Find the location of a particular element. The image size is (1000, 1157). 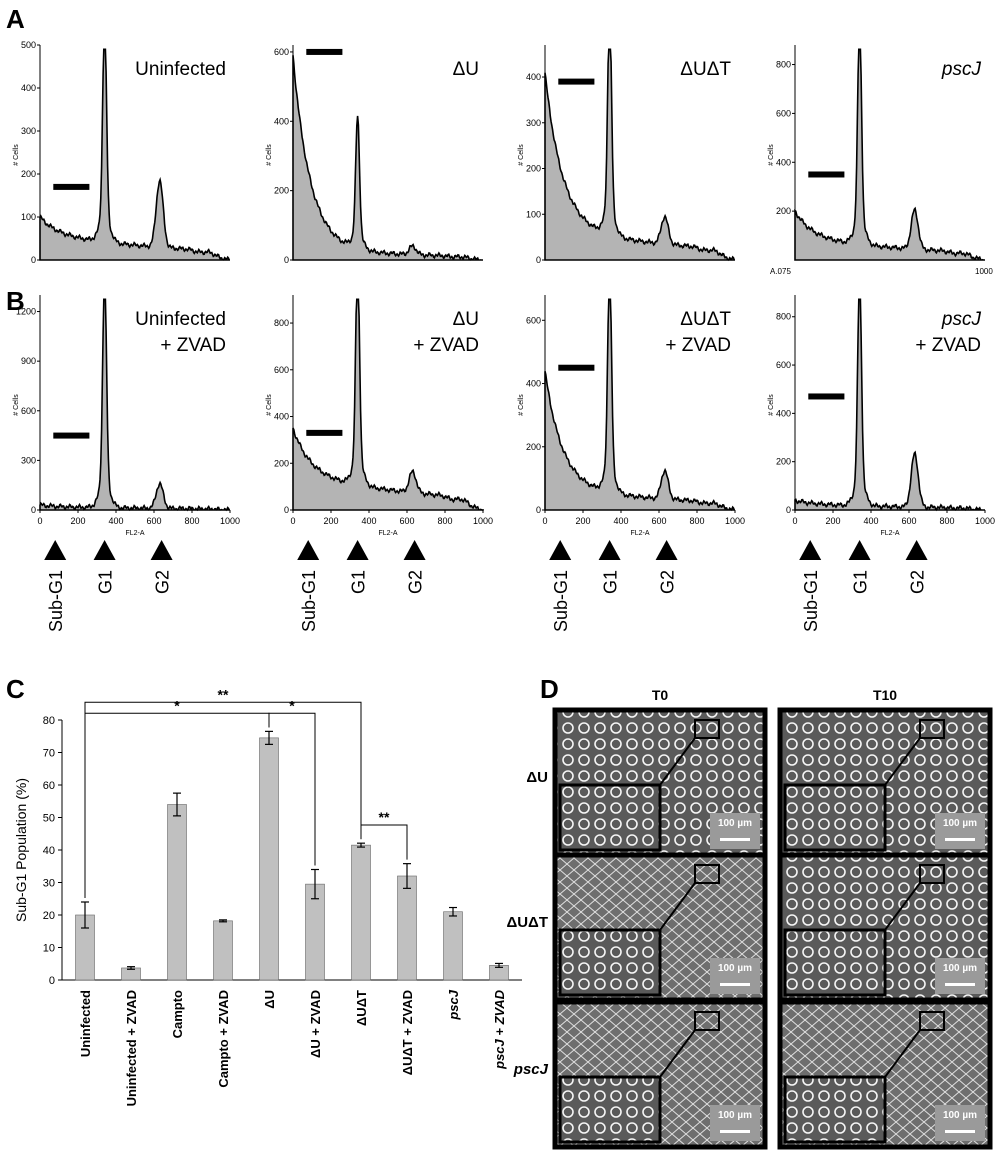

category-label: Campto + ZVAD is located at coordinates (223, 1039).